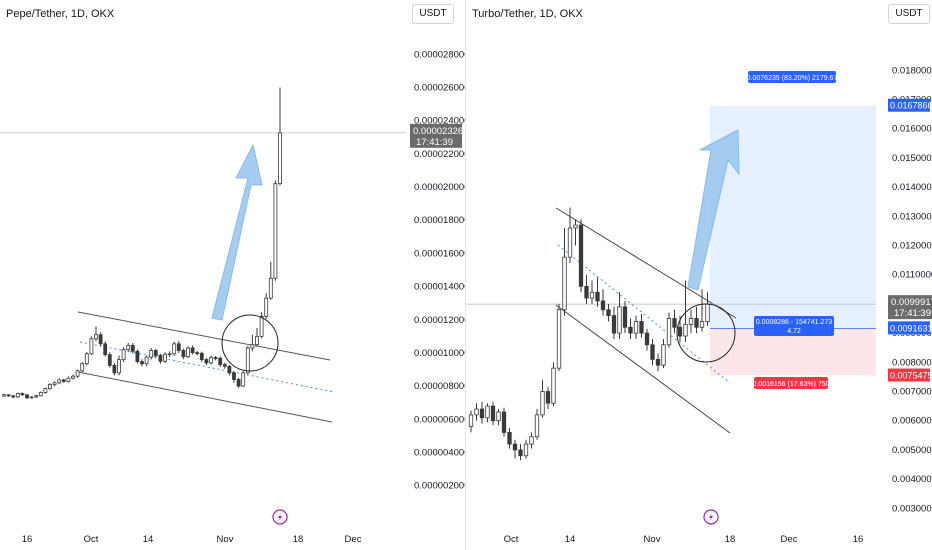 The image size is (932, 550). What do you see at coordinates (434, 142) in the screenshot?
I see `countdown-text: 17:41:39` at bounding box center [434, 142].